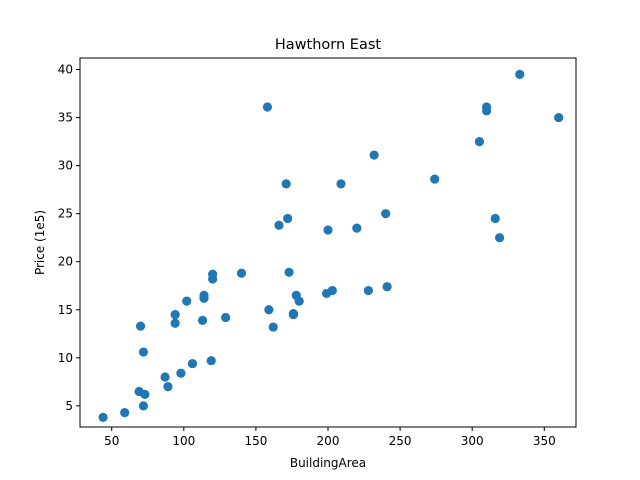  I want to click on x-tick-label: 350, so click(544, 441).